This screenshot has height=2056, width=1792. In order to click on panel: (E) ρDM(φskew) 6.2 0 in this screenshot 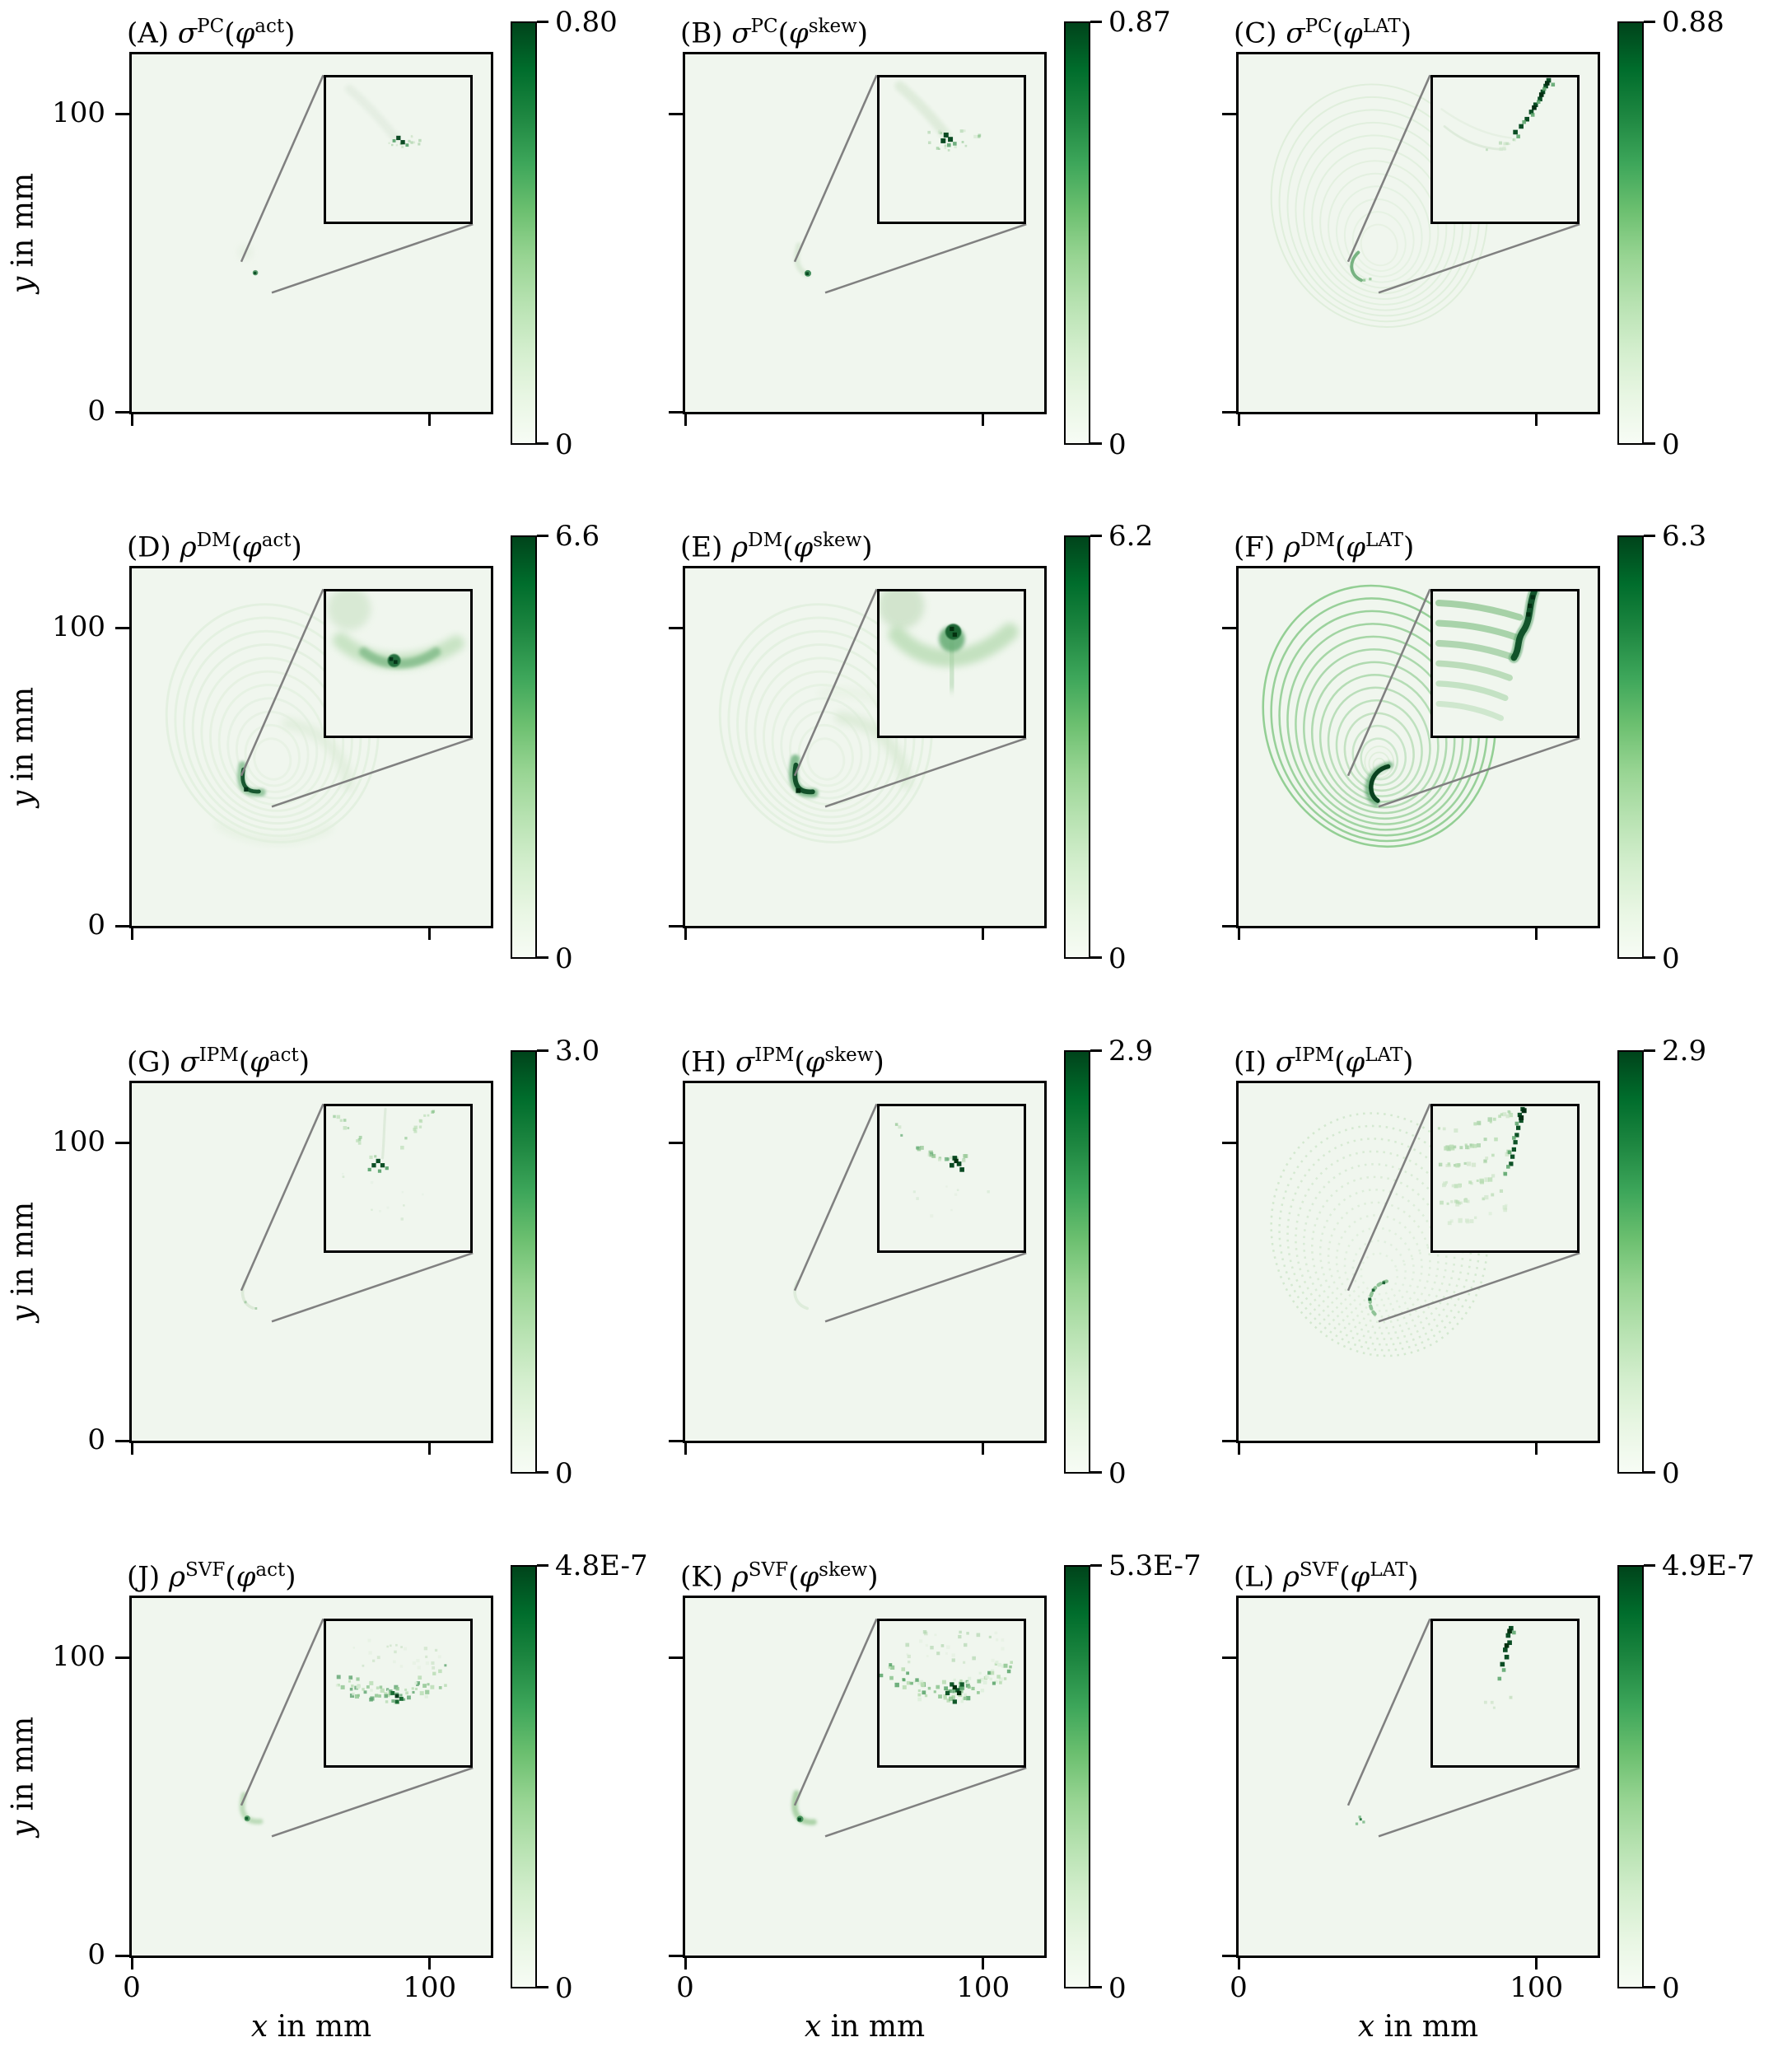, I will do `click(911, 747)`.